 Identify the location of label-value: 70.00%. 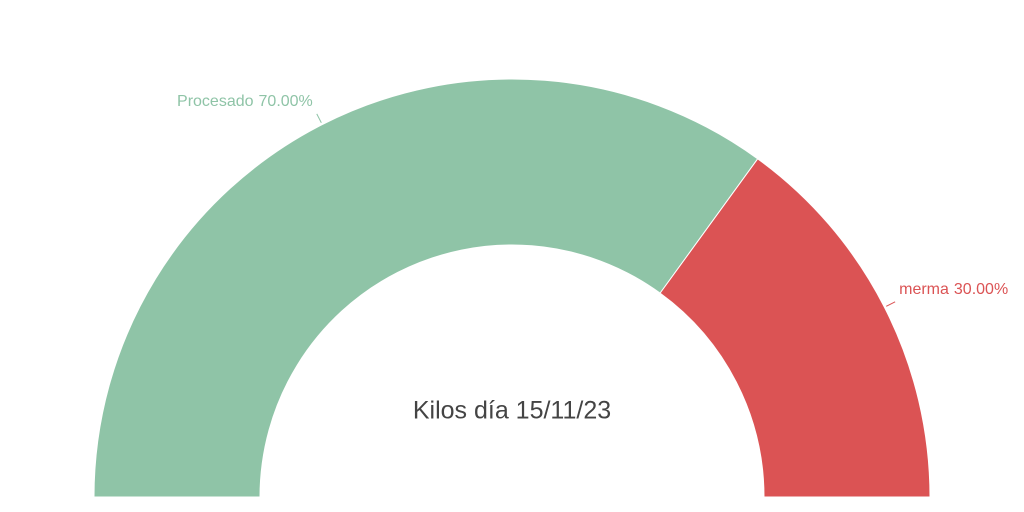
(286, 101).